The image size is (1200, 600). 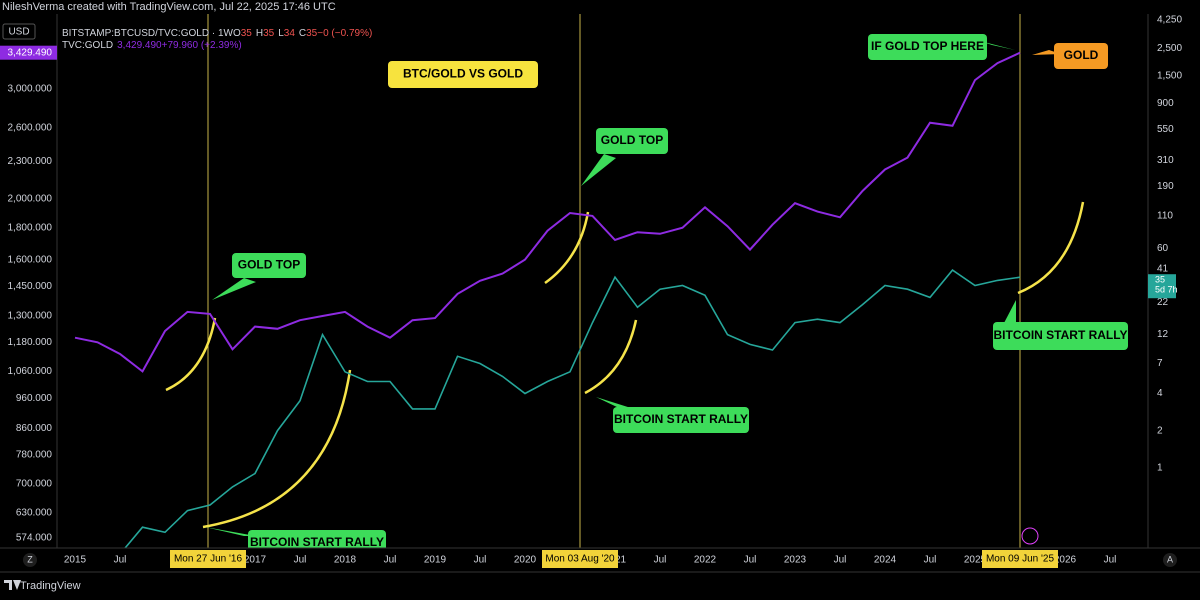 What do you see at coordinates (1165, 160) in the screenshot?
I see `y2-tick-label: 310` at bounding box center [1165, 160].